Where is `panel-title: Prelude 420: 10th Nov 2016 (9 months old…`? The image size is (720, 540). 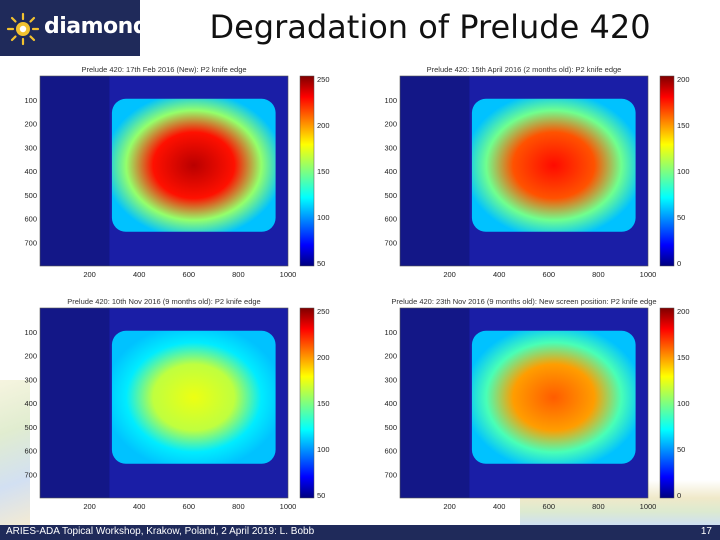 panel-title: Prelude 420: 10th Nov 2016 (9 months old… is located at coordinates (163, 301).